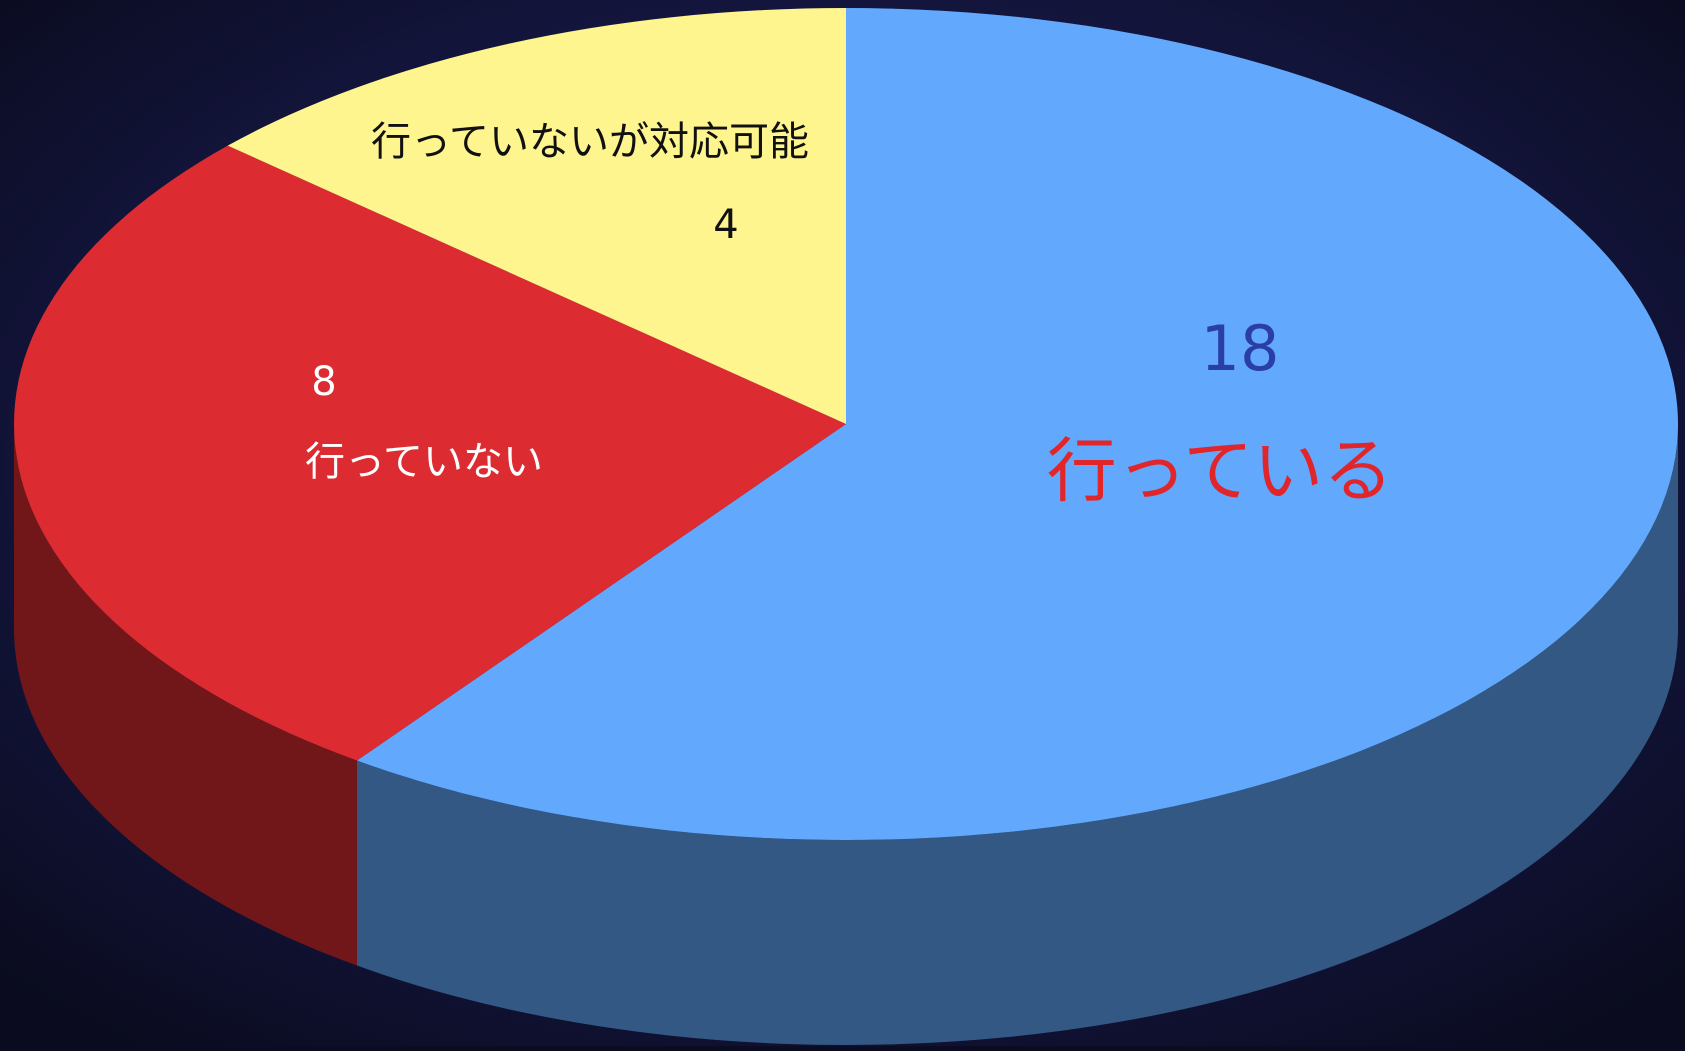 This screenshot has height=1051, width=1685. Describe the element at coordinates (590, 142) in the screenshot. I see `slice-3-category-label: 行っていないが対応可能` at that location.